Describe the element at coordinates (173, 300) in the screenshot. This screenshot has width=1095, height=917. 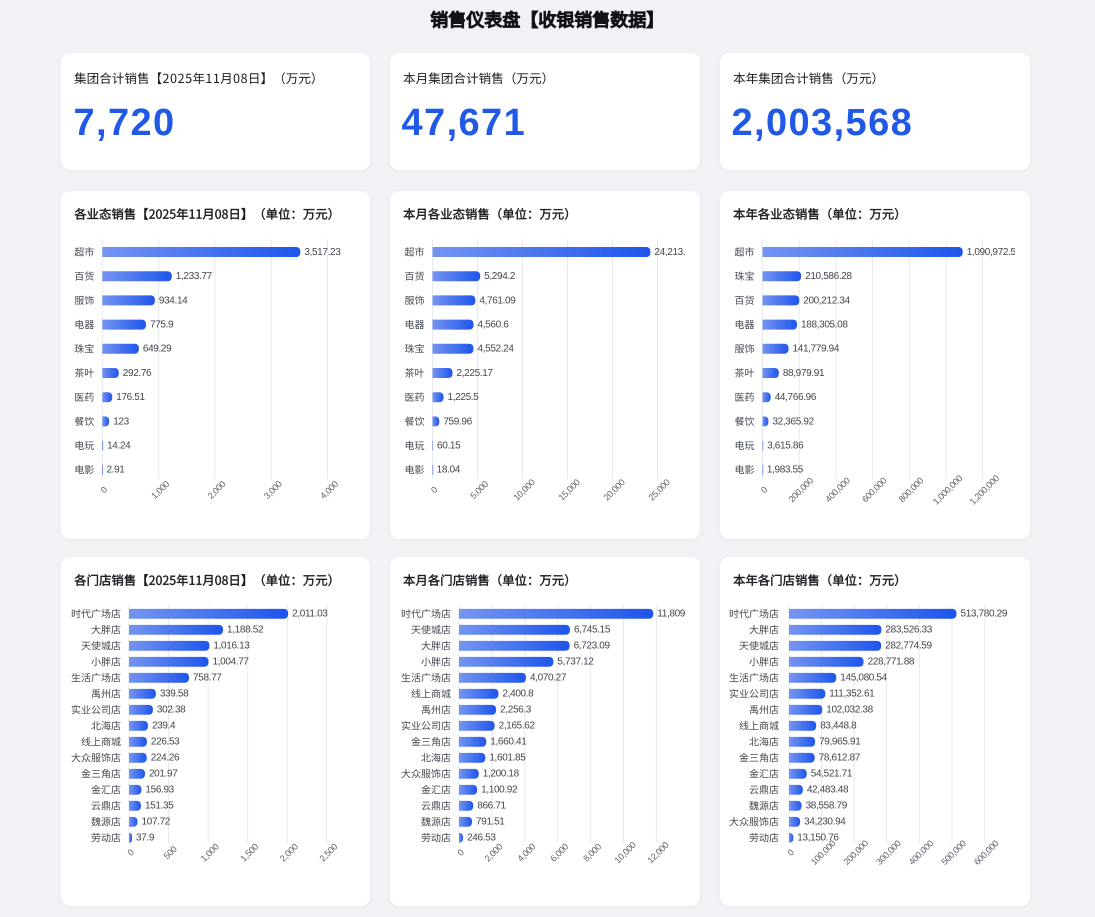
I see `svg-text: 934.14` at that location.